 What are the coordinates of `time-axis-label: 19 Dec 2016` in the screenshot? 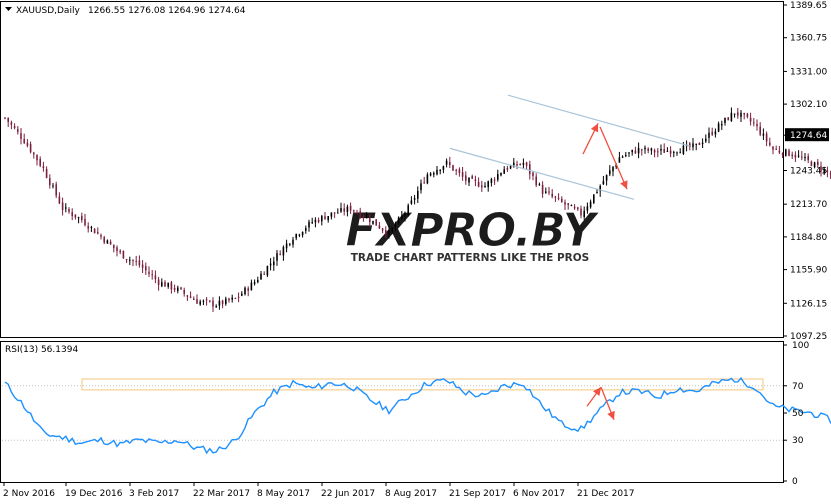 It's located at (94, 494).